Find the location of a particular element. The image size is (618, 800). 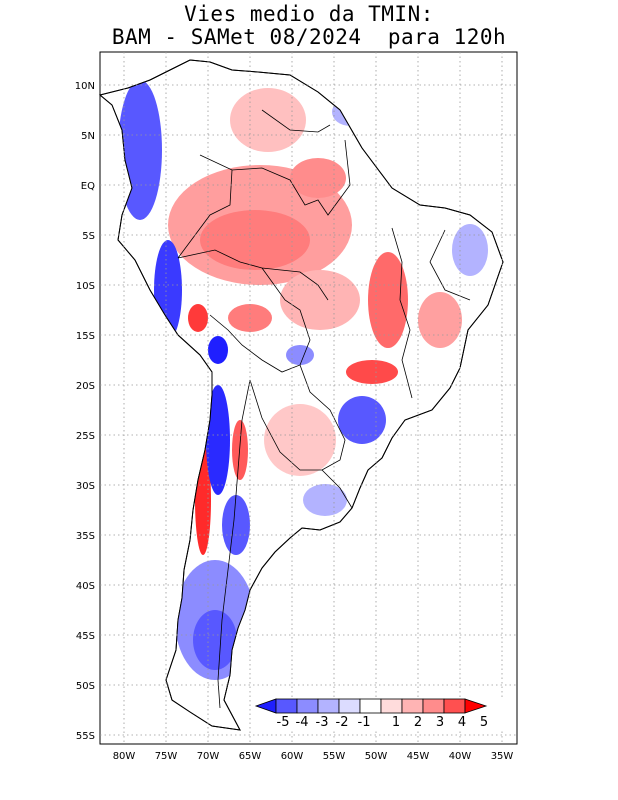

lon-label: 50W is located at coordinates (376, 756).